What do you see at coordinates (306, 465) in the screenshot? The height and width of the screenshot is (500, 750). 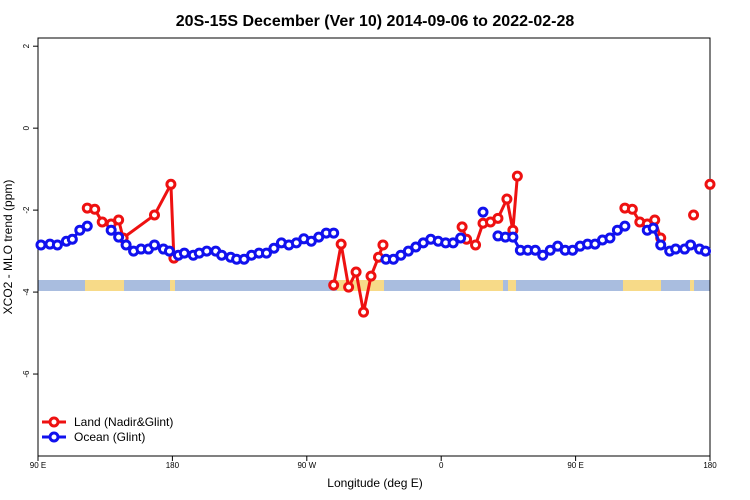 I see `x-tick-label: 90 W` at bounding box center [306, 465].